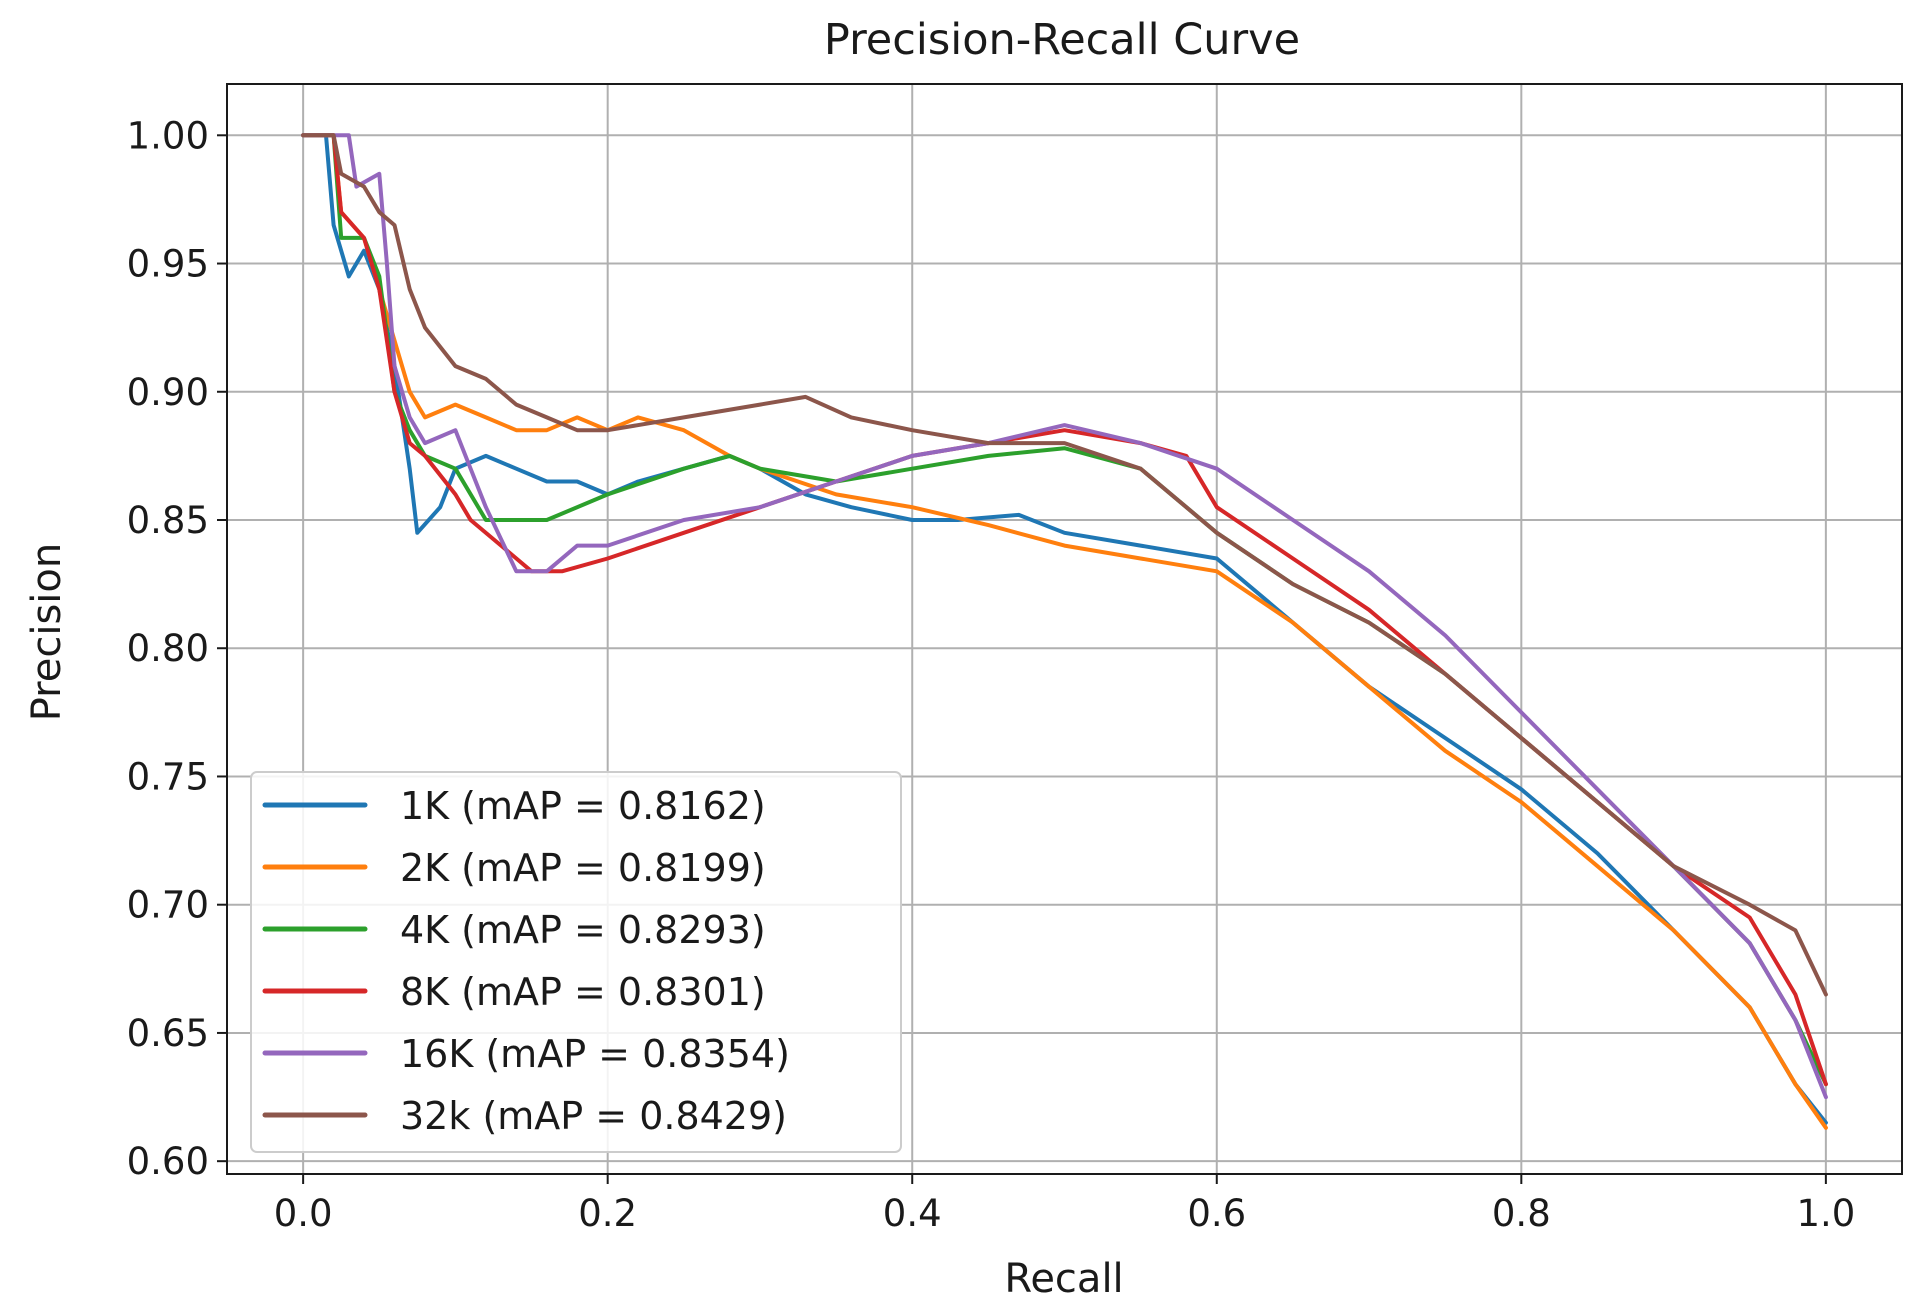 This screenshot has height=1310, width=1920. What do you see at coordinates (1521, 1213) in the screenshot?
I see `x-tick-label: 0.8` at bounding box center [1521, 1213].